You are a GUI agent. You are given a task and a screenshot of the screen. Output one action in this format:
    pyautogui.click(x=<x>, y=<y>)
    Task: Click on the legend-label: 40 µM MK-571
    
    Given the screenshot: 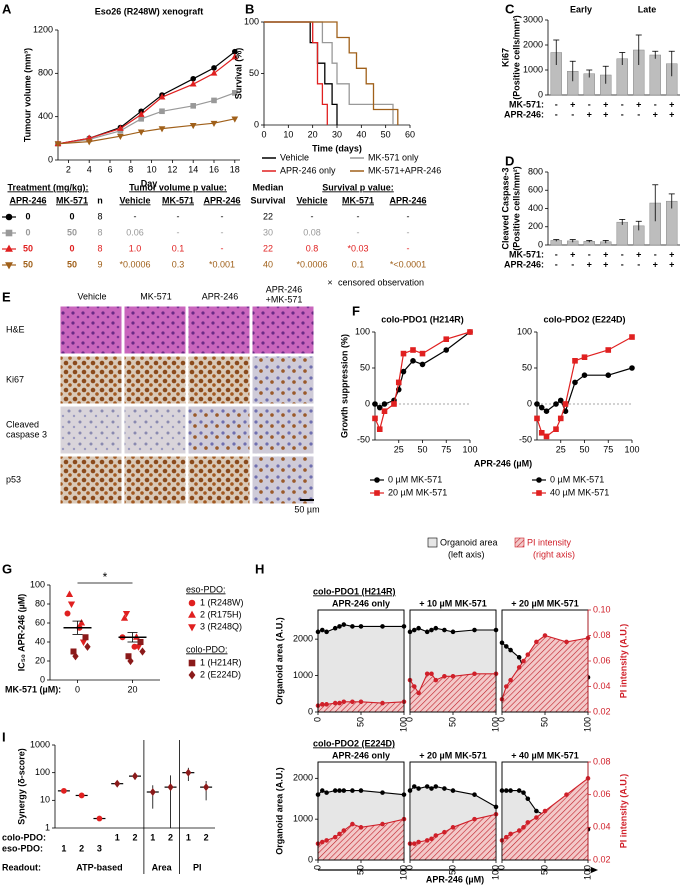 What is the action you would take?
    pyautogui.click(x=579, y=492)
    